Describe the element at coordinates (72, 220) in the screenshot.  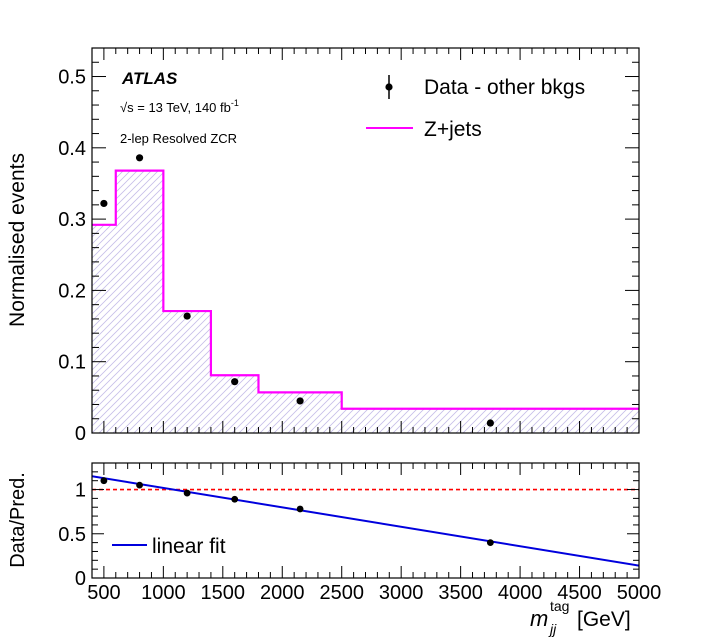
I see `main-y-tick-label: 0.3` at that location.